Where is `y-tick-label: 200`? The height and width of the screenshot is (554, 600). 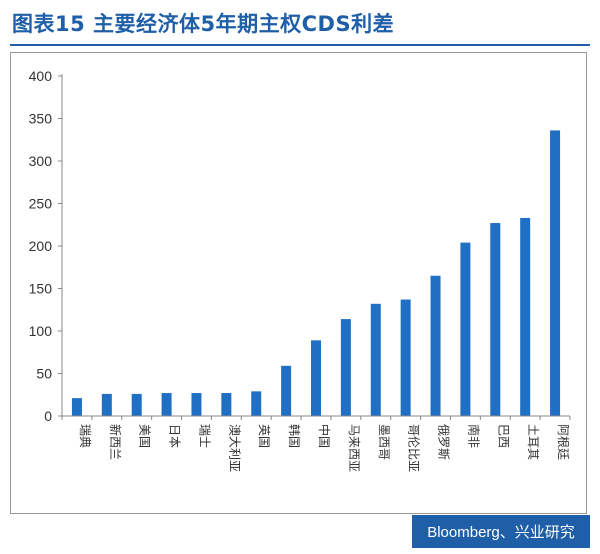
y-tick-label: 200 is located at coordinates (41, 246).